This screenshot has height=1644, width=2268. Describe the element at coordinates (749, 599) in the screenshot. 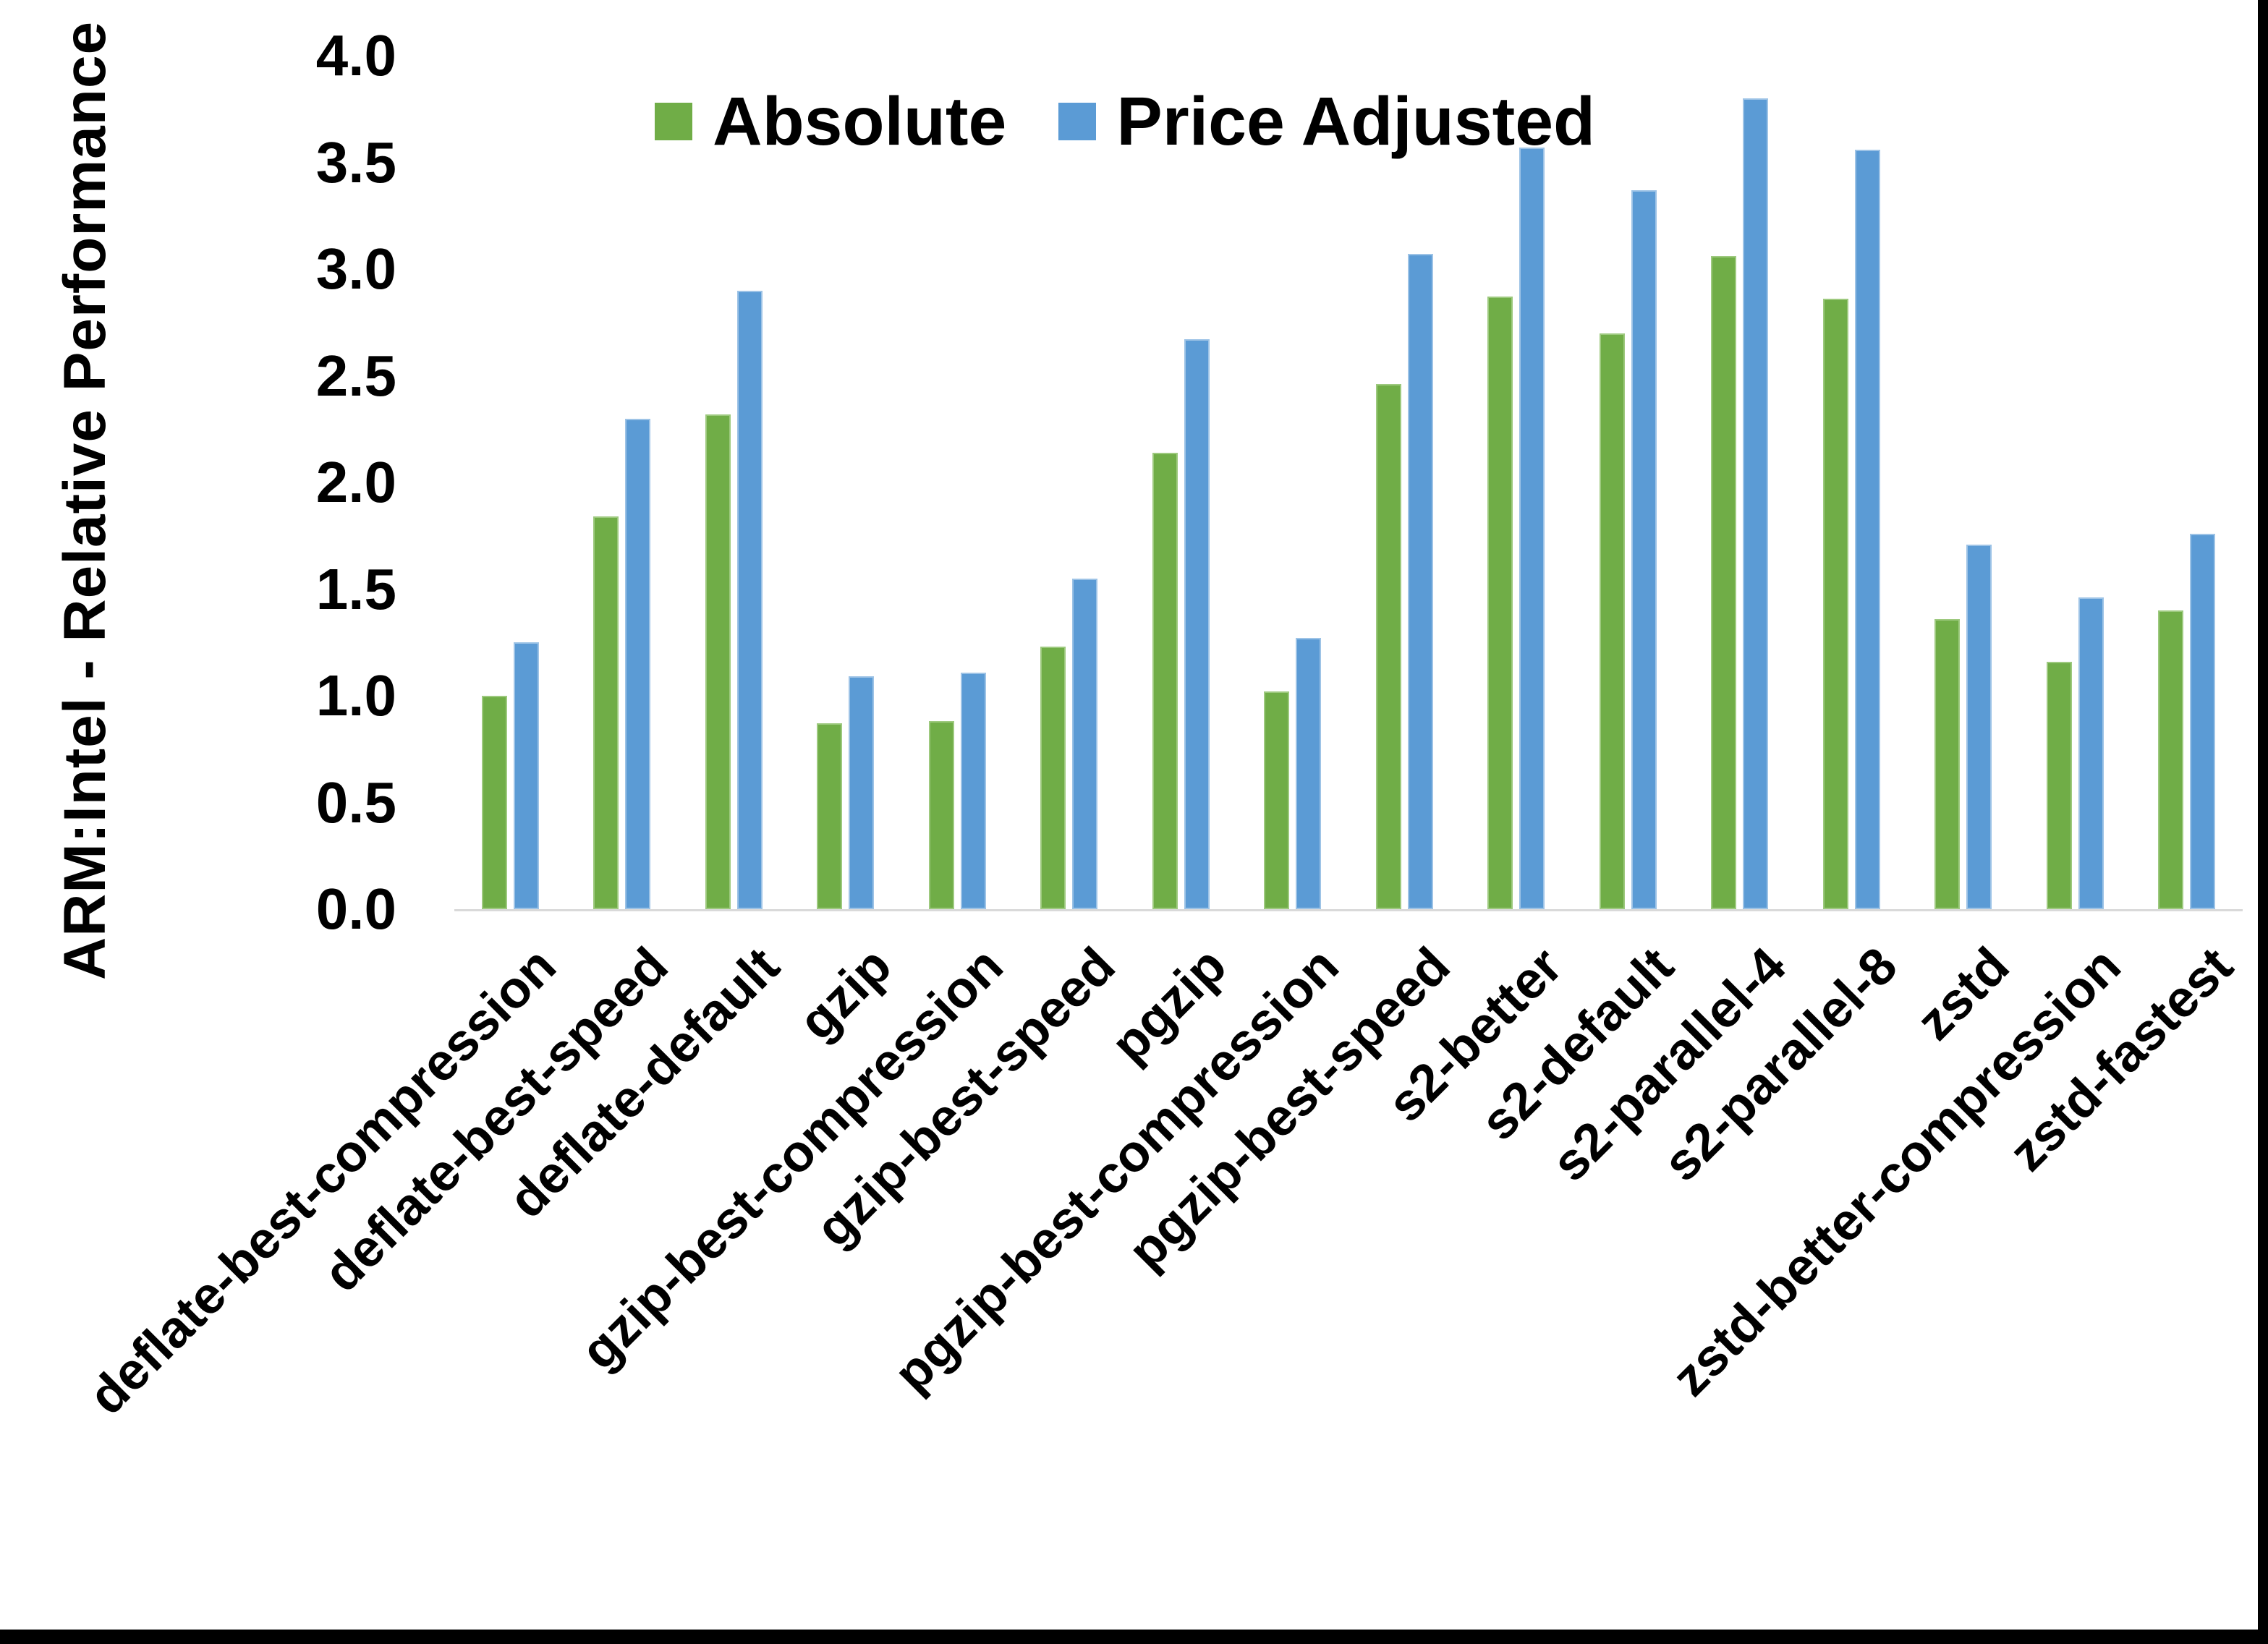

I see `bar-price-adjusted-deflate-default` at that location.